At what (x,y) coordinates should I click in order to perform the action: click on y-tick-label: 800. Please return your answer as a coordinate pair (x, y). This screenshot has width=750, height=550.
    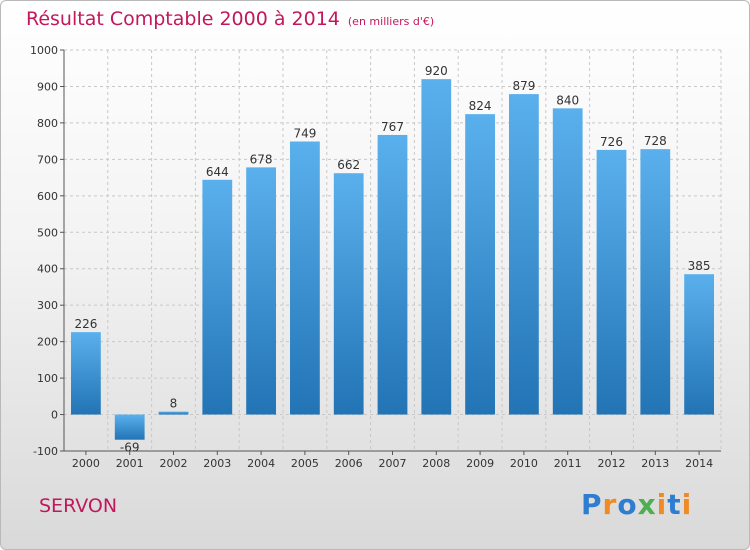
    Looking at the image, I should click on (47, 123).